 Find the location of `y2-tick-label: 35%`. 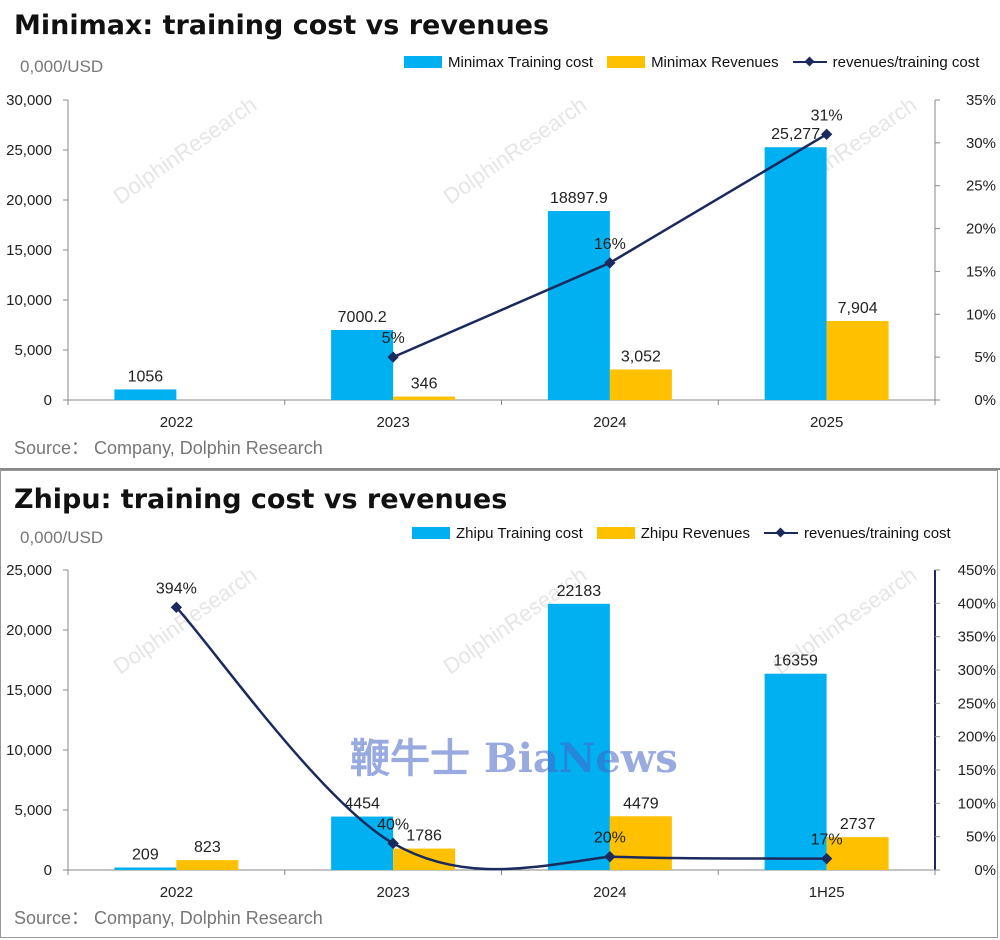

y2-tick-label: 35% is located at coordinates (981, 100).